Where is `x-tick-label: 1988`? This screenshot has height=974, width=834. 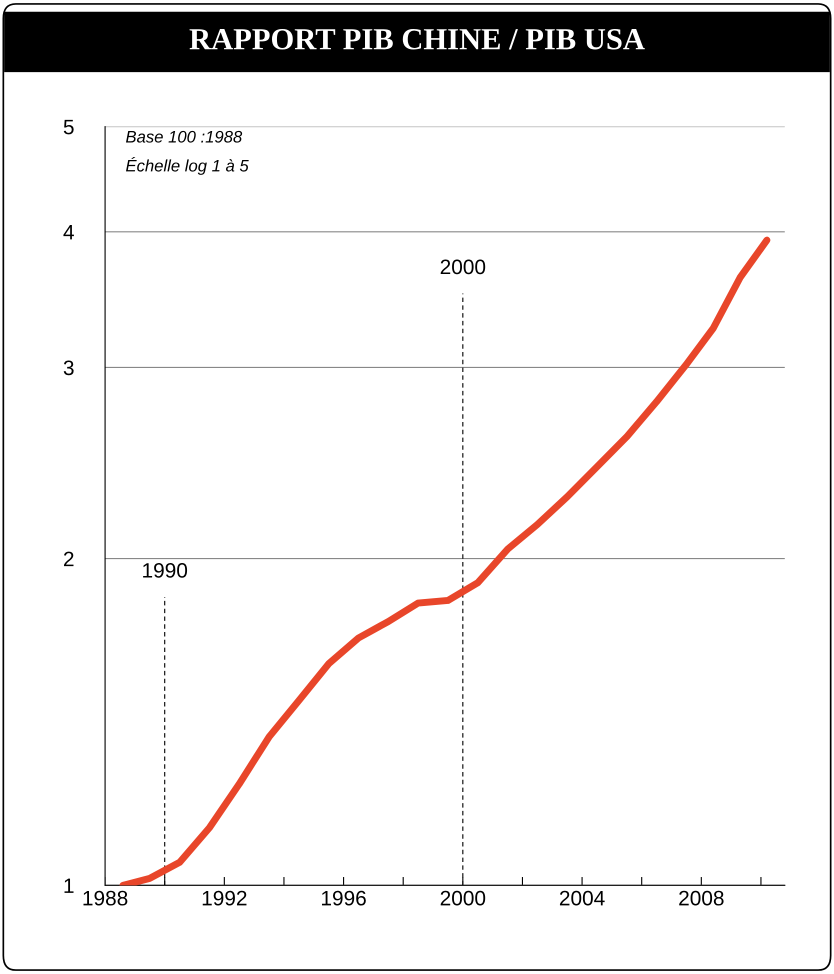 x-tick-label: 1988 is located at coordinates (106, 898).